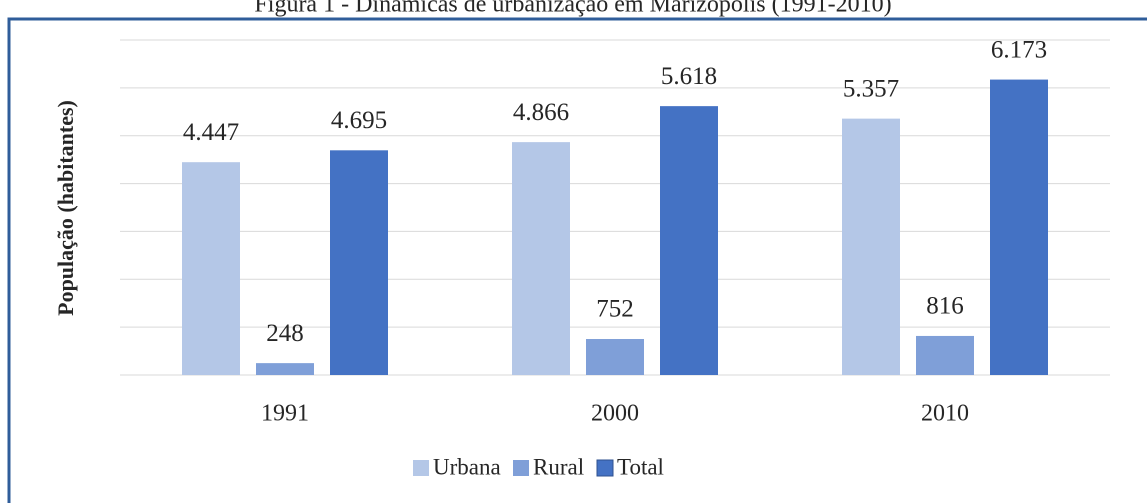  Describe the element at coordinates (285, 414) in the screenshot. I see `x-tick-label: 1991` at that location.